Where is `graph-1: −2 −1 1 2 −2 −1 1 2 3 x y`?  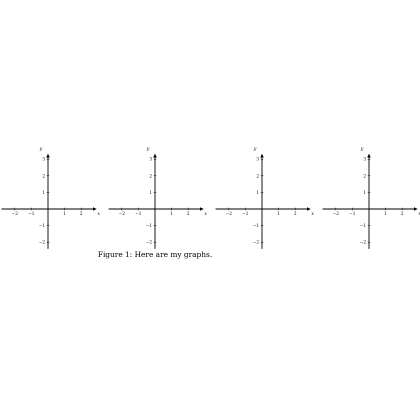
graph-1: −2 −1 1 2 −2 −1 1 2 3 x y is located at coordinates (50, 198).